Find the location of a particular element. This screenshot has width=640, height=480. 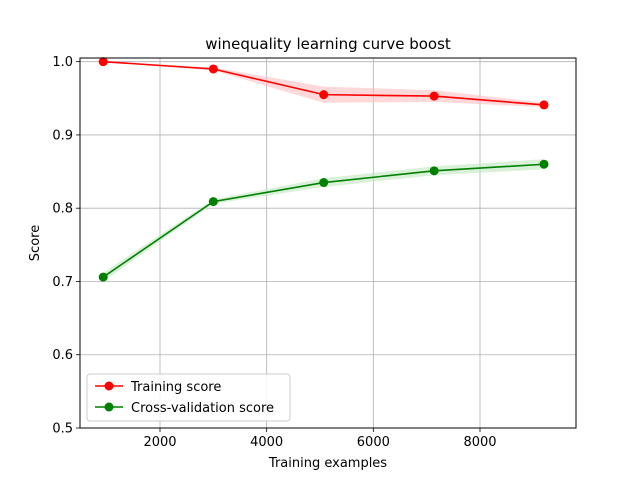

y-tick-label: 0.8 is located at coordinates (62, 209).